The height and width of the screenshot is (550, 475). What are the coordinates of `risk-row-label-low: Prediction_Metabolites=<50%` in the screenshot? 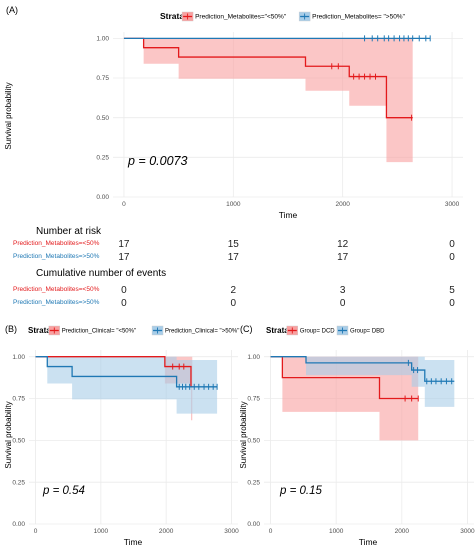 It's located at (56, 243).